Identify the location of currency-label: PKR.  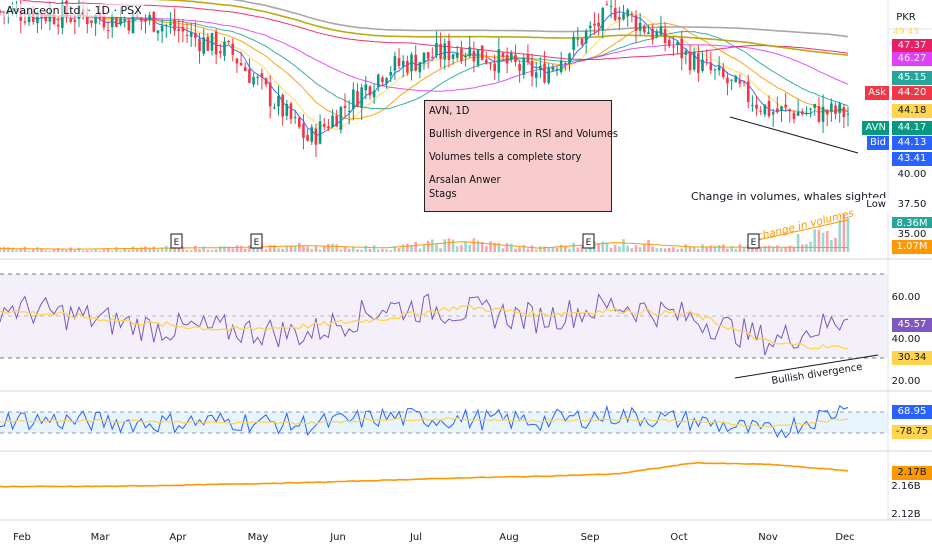
(906, 17).